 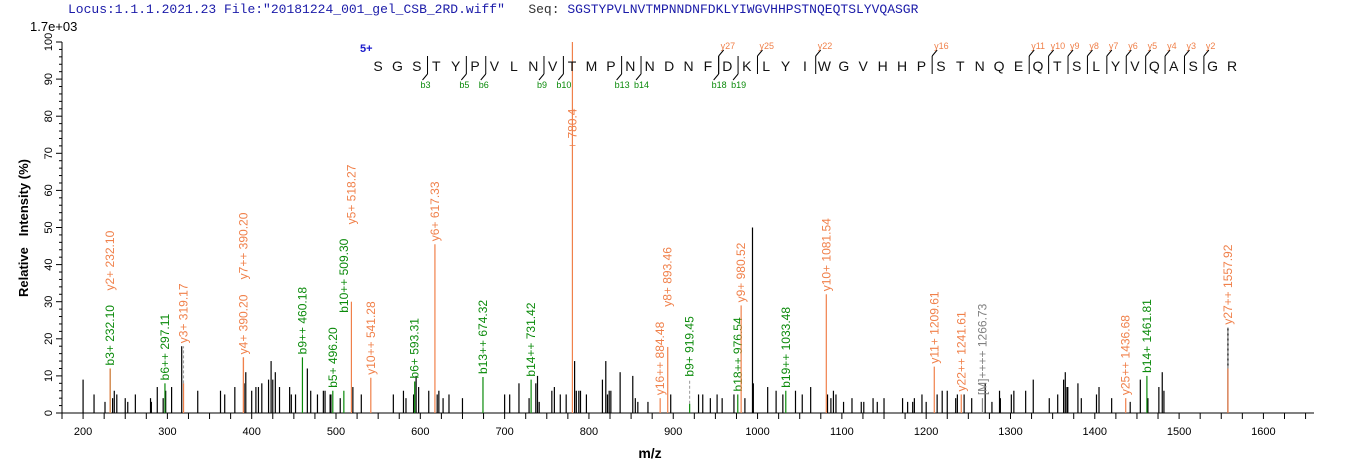 I want to click on x-tick-label: 1400, so click(x=1095, y=432).